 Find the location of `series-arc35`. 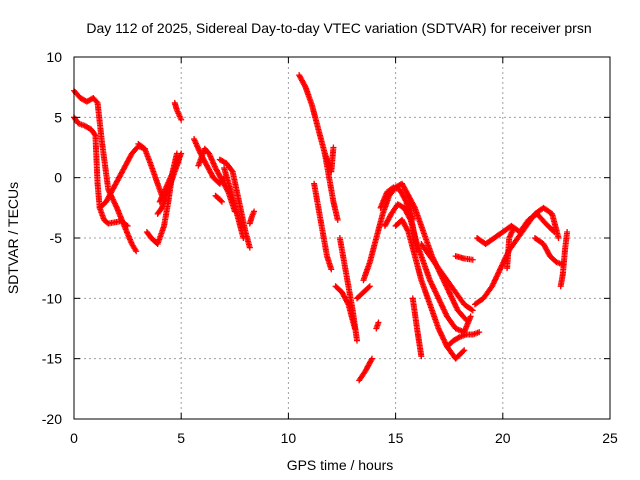

series-arc35 is located at coordinates (564, 259).